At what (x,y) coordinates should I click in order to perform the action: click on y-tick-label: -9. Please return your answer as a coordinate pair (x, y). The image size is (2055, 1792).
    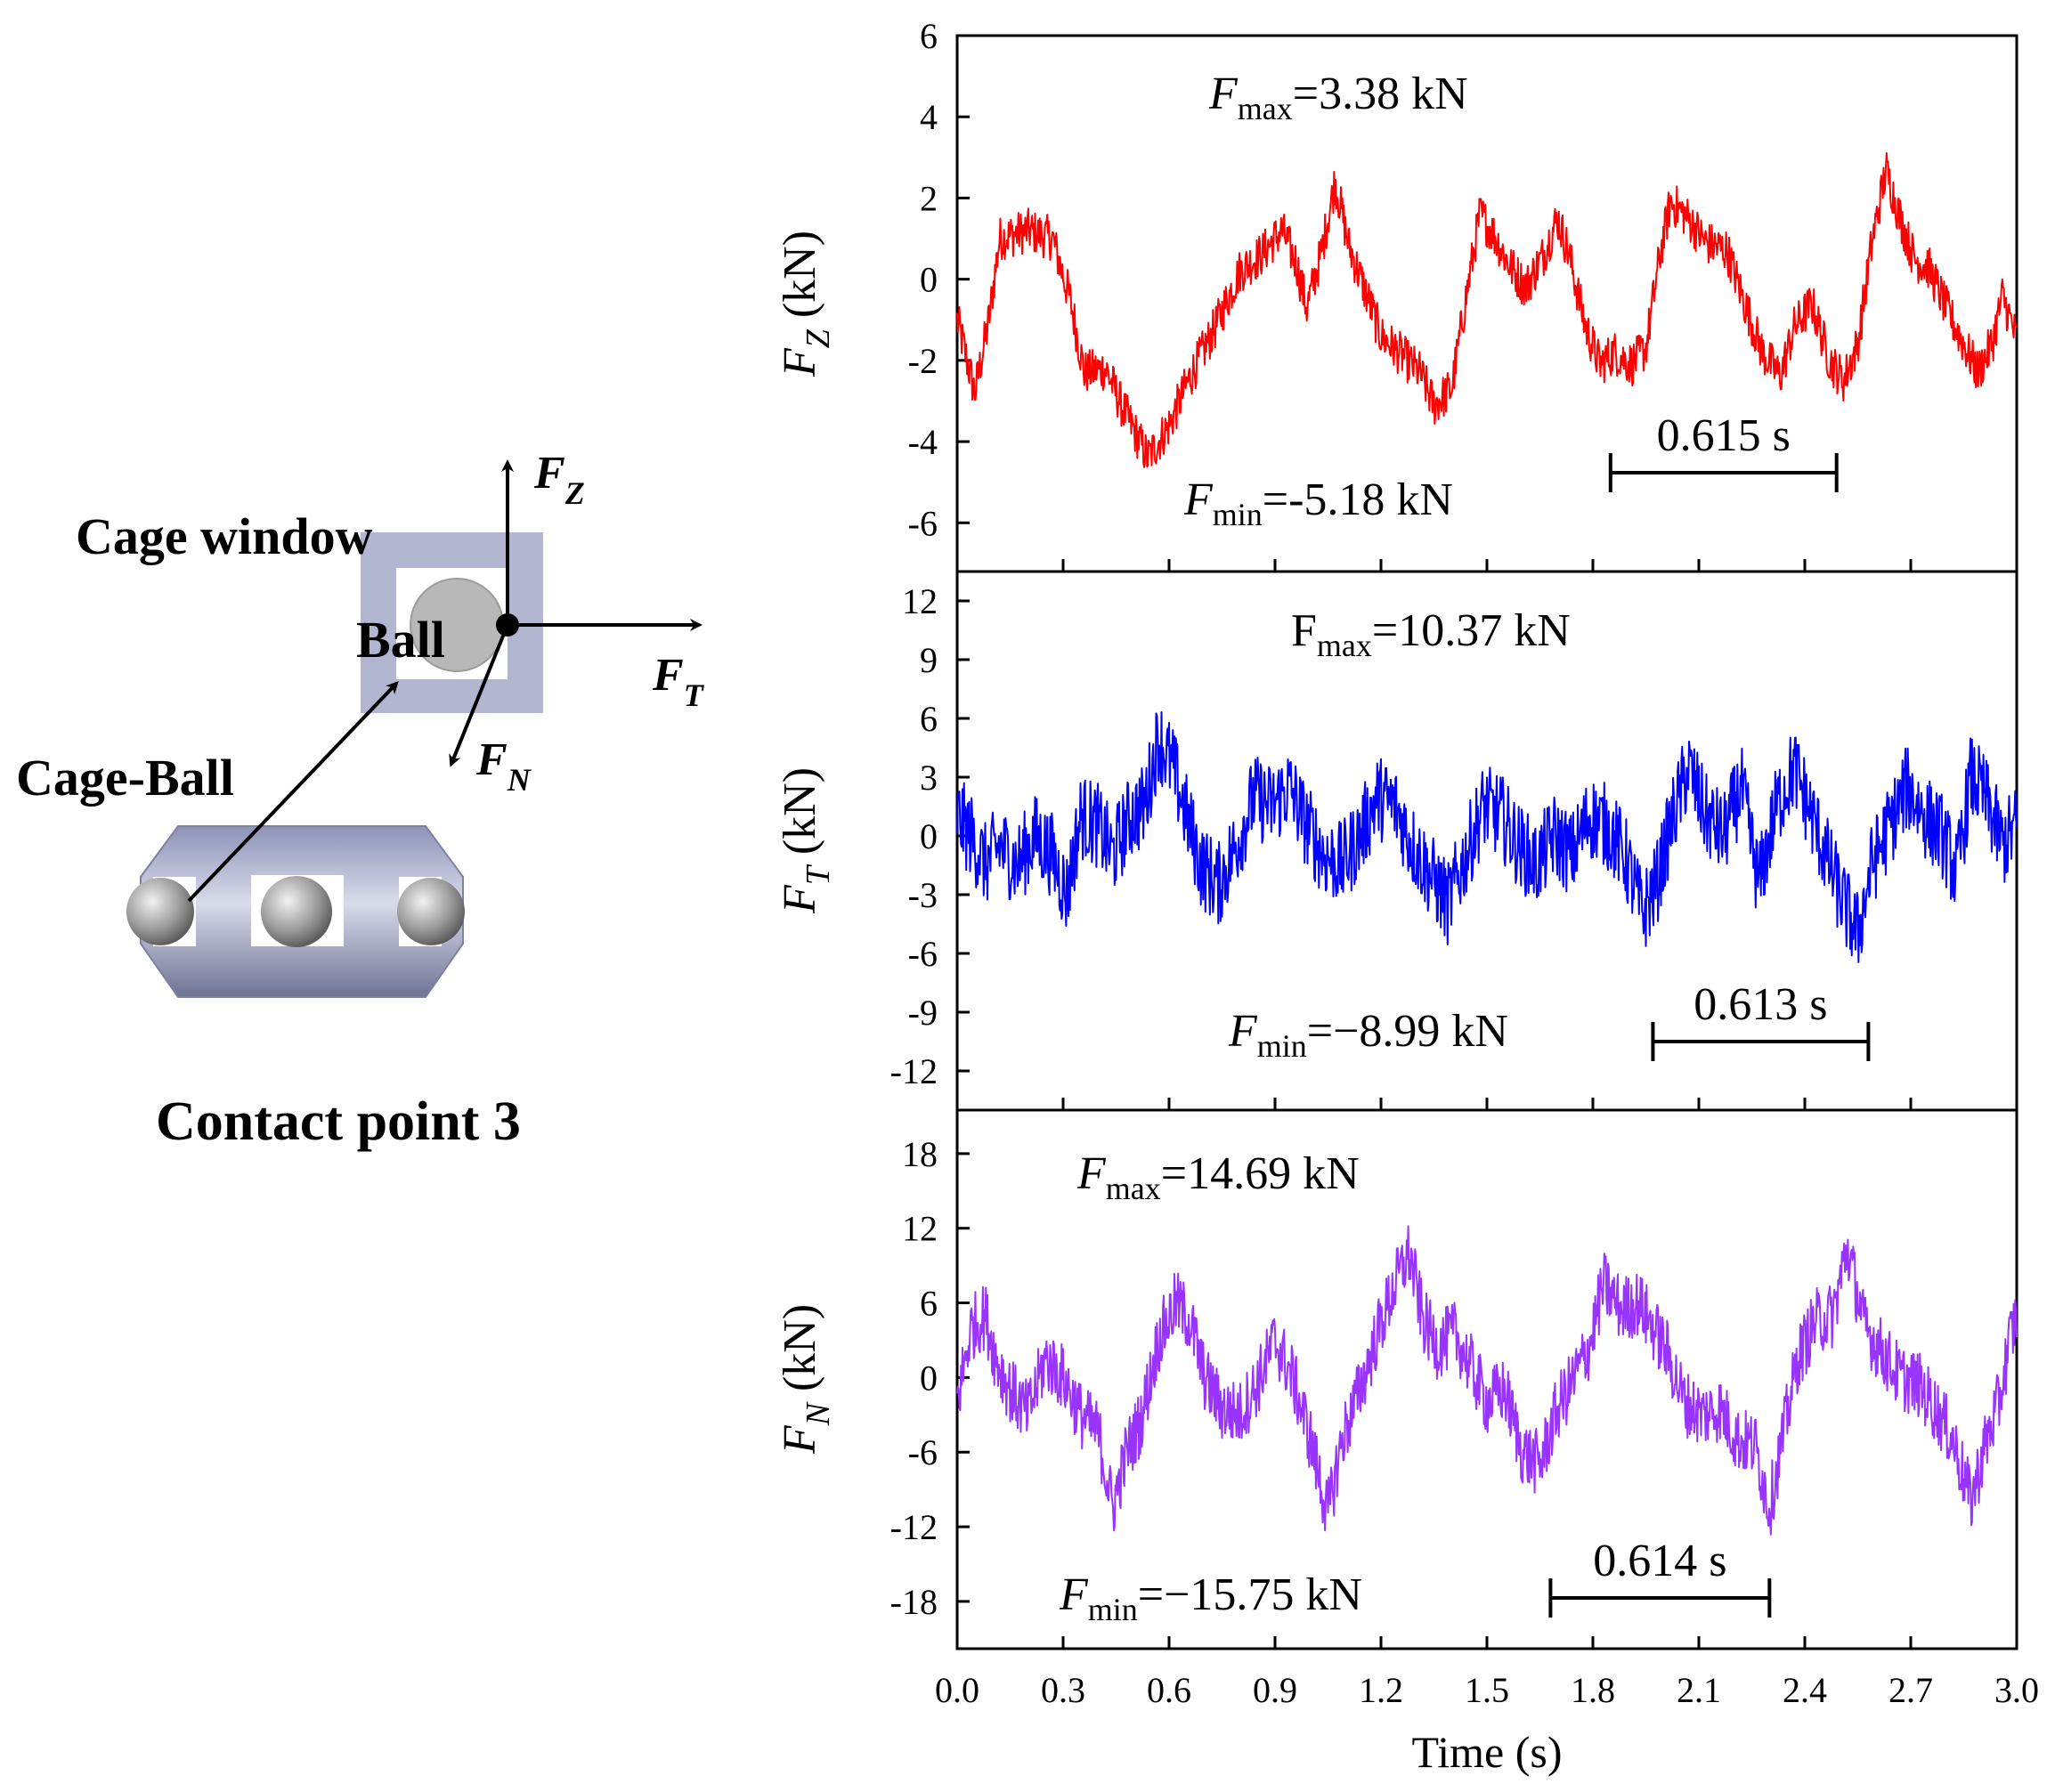
    Looking at the image, I should click on (923, 1013).